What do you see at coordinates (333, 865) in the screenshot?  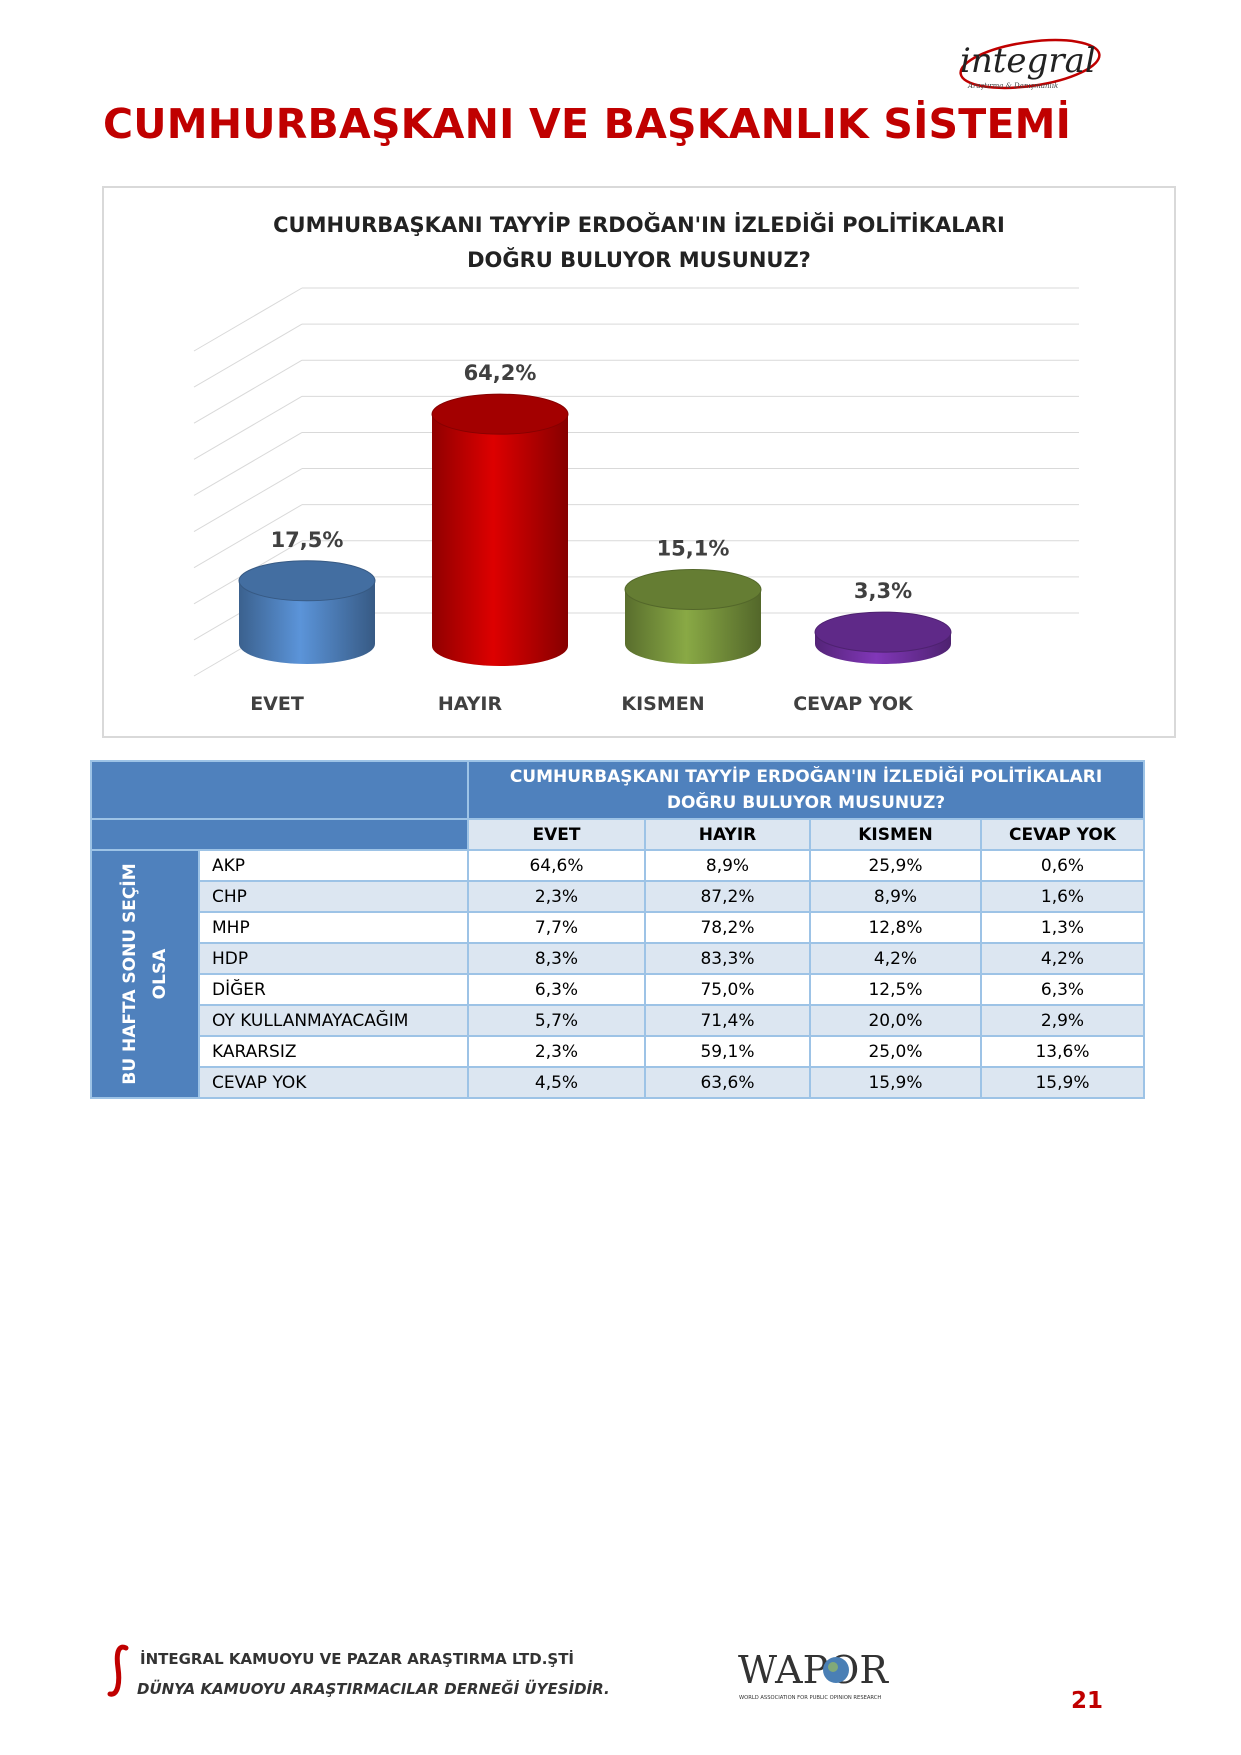 I see `party-name: AKP` at bounding box center [333, 865].